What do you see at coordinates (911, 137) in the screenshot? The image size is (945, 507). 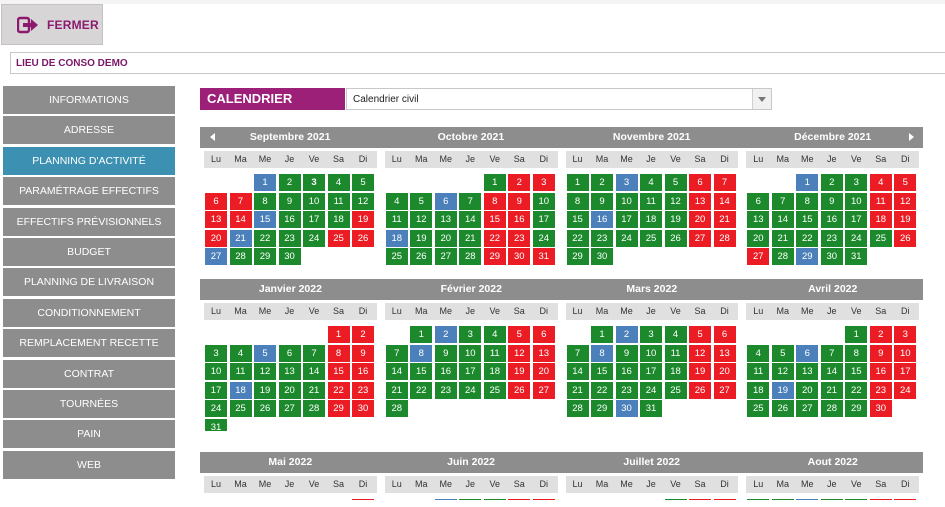 I see `next-month-icon` at bounding box center [911, 137].